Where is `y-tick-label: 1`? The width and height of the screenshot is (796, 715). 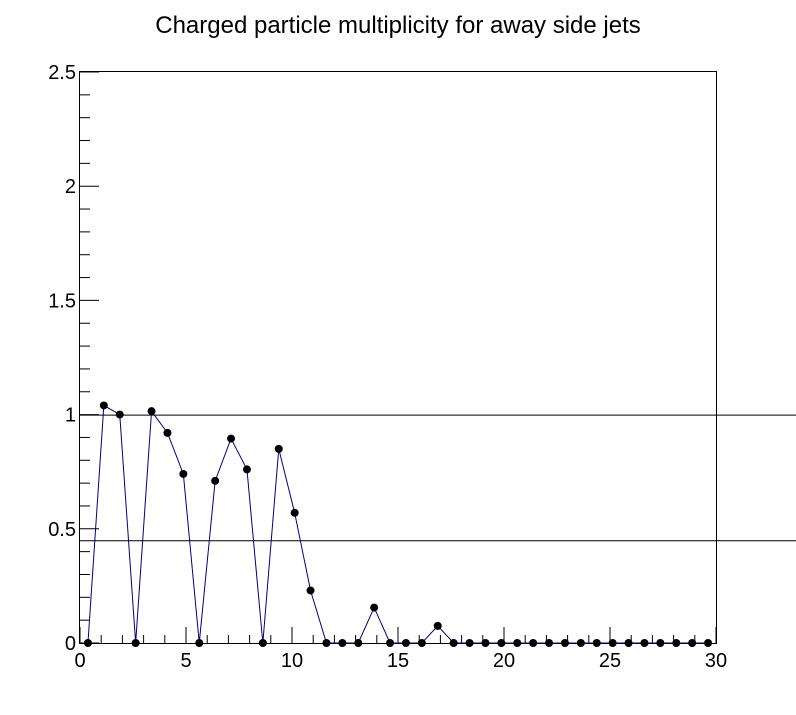 y-tick-label: 1 is located at coordinates (70, 416).